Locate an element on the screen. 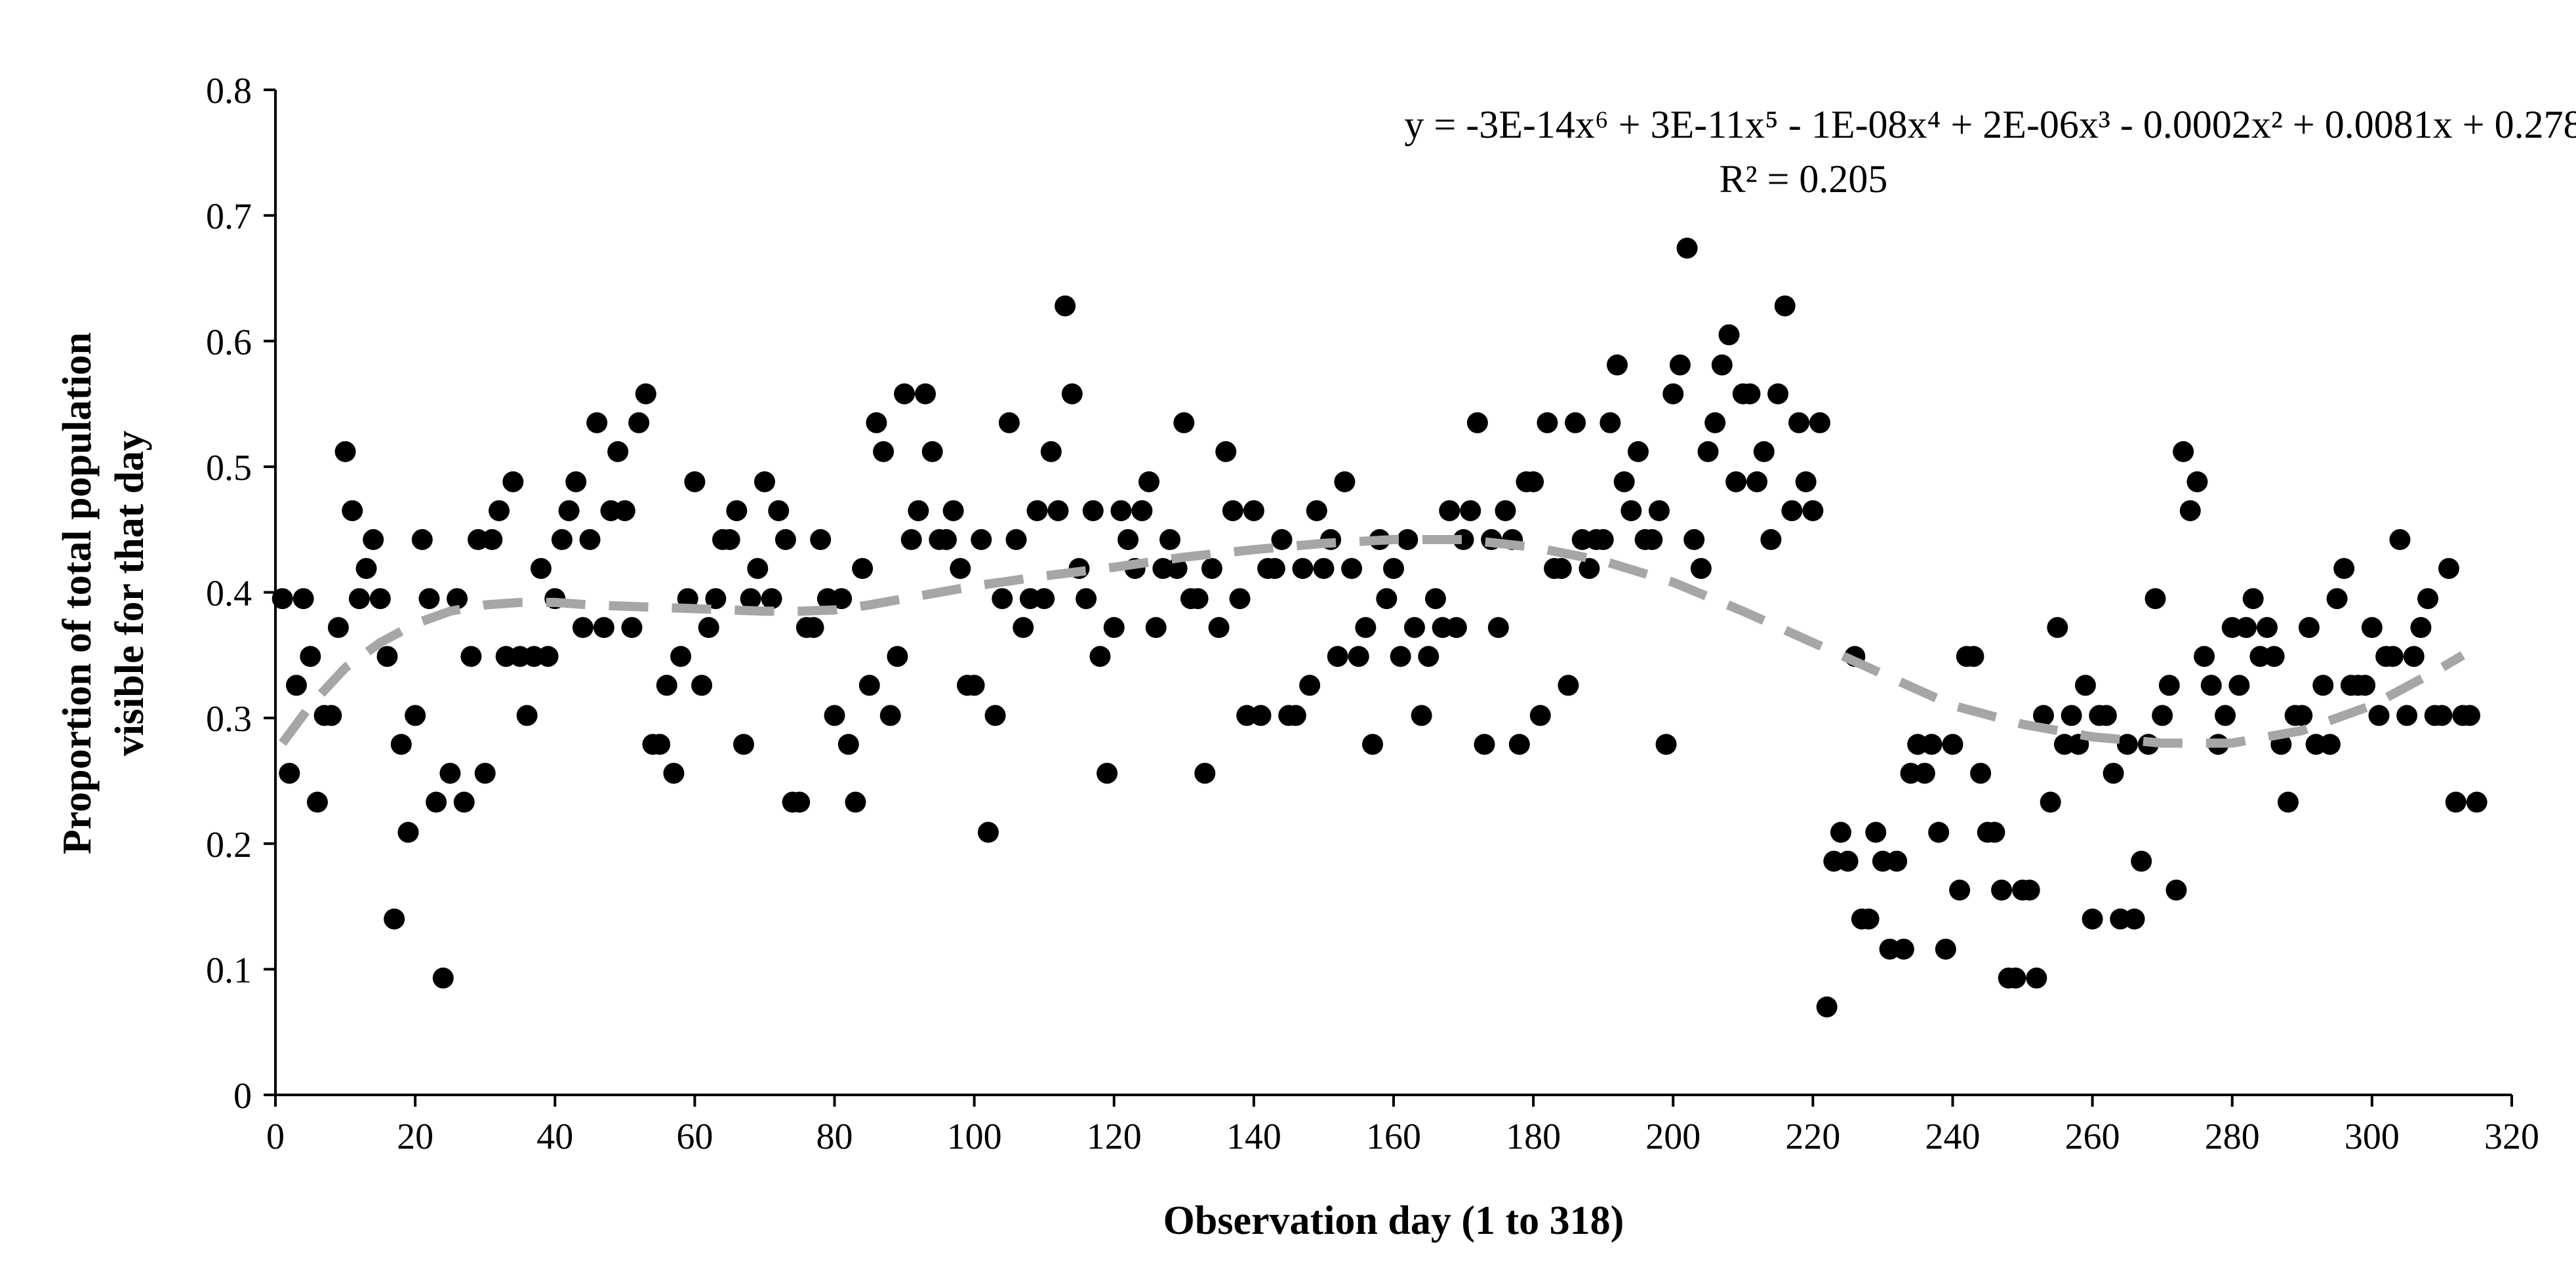 This screenshot has height=1266, width=2576. x-tick-label: 40 is located at coordinates (554, 1137).